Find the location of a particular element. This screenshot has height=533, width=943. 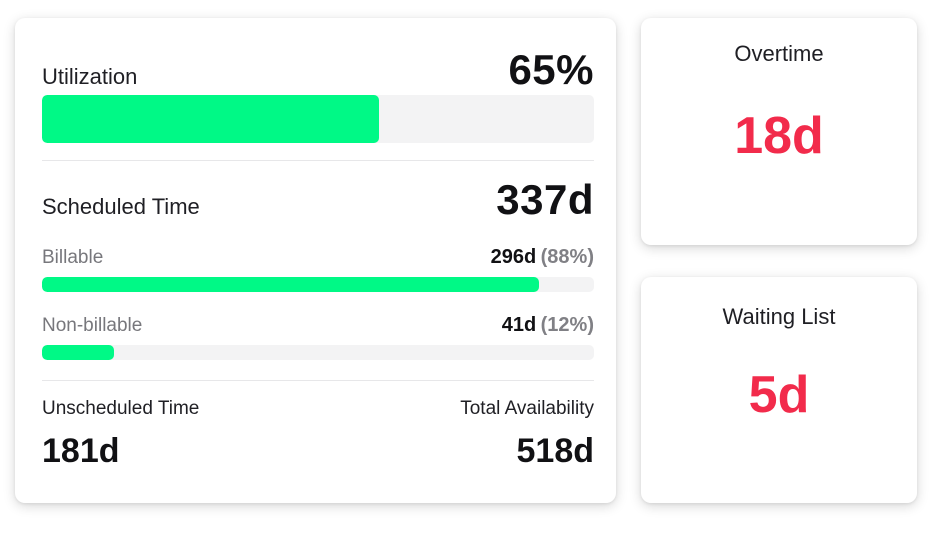

waiting-list-card: Waiting List 5d is located at coordinates (779, 390).